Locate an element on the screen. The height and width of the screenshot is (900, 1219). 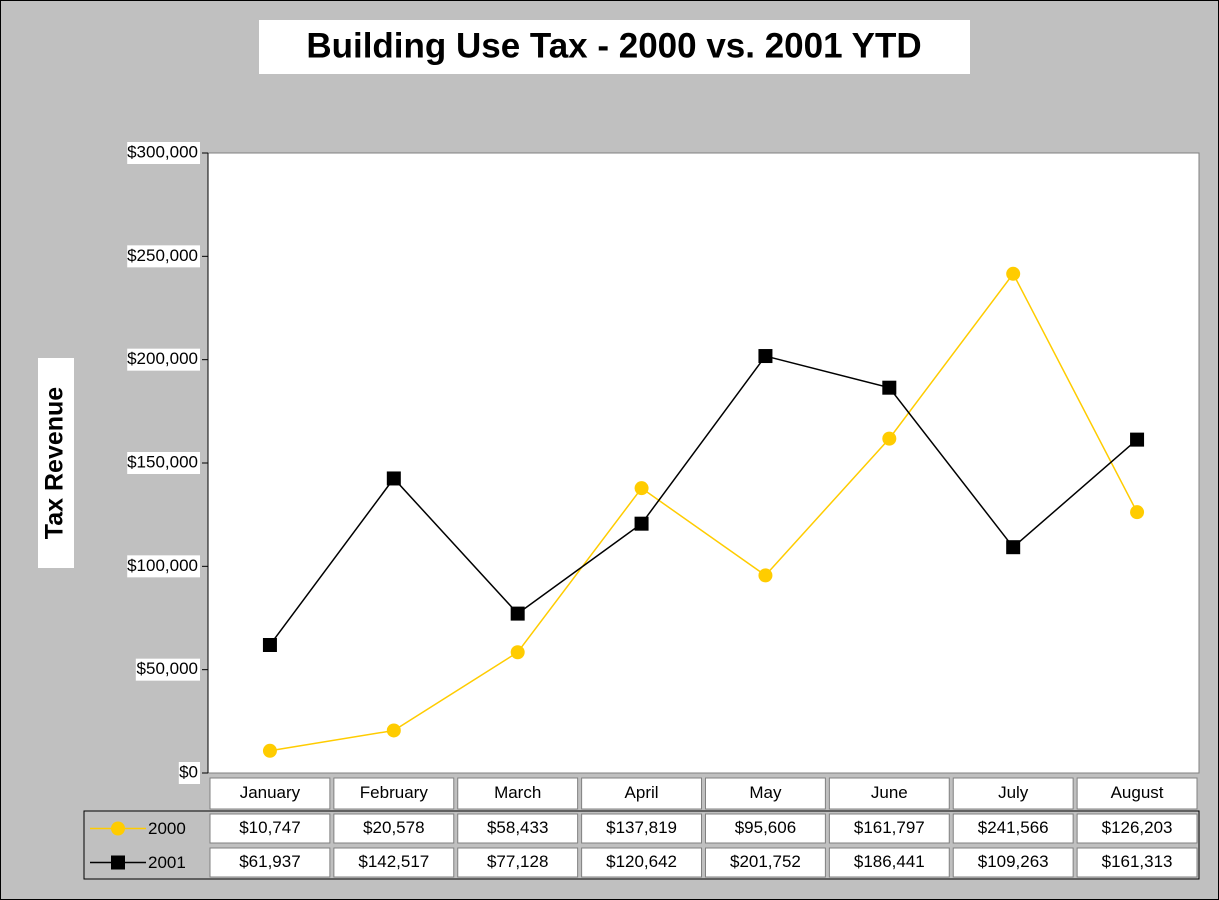
x-tick-label: August is located at coordinates (1137, 792).